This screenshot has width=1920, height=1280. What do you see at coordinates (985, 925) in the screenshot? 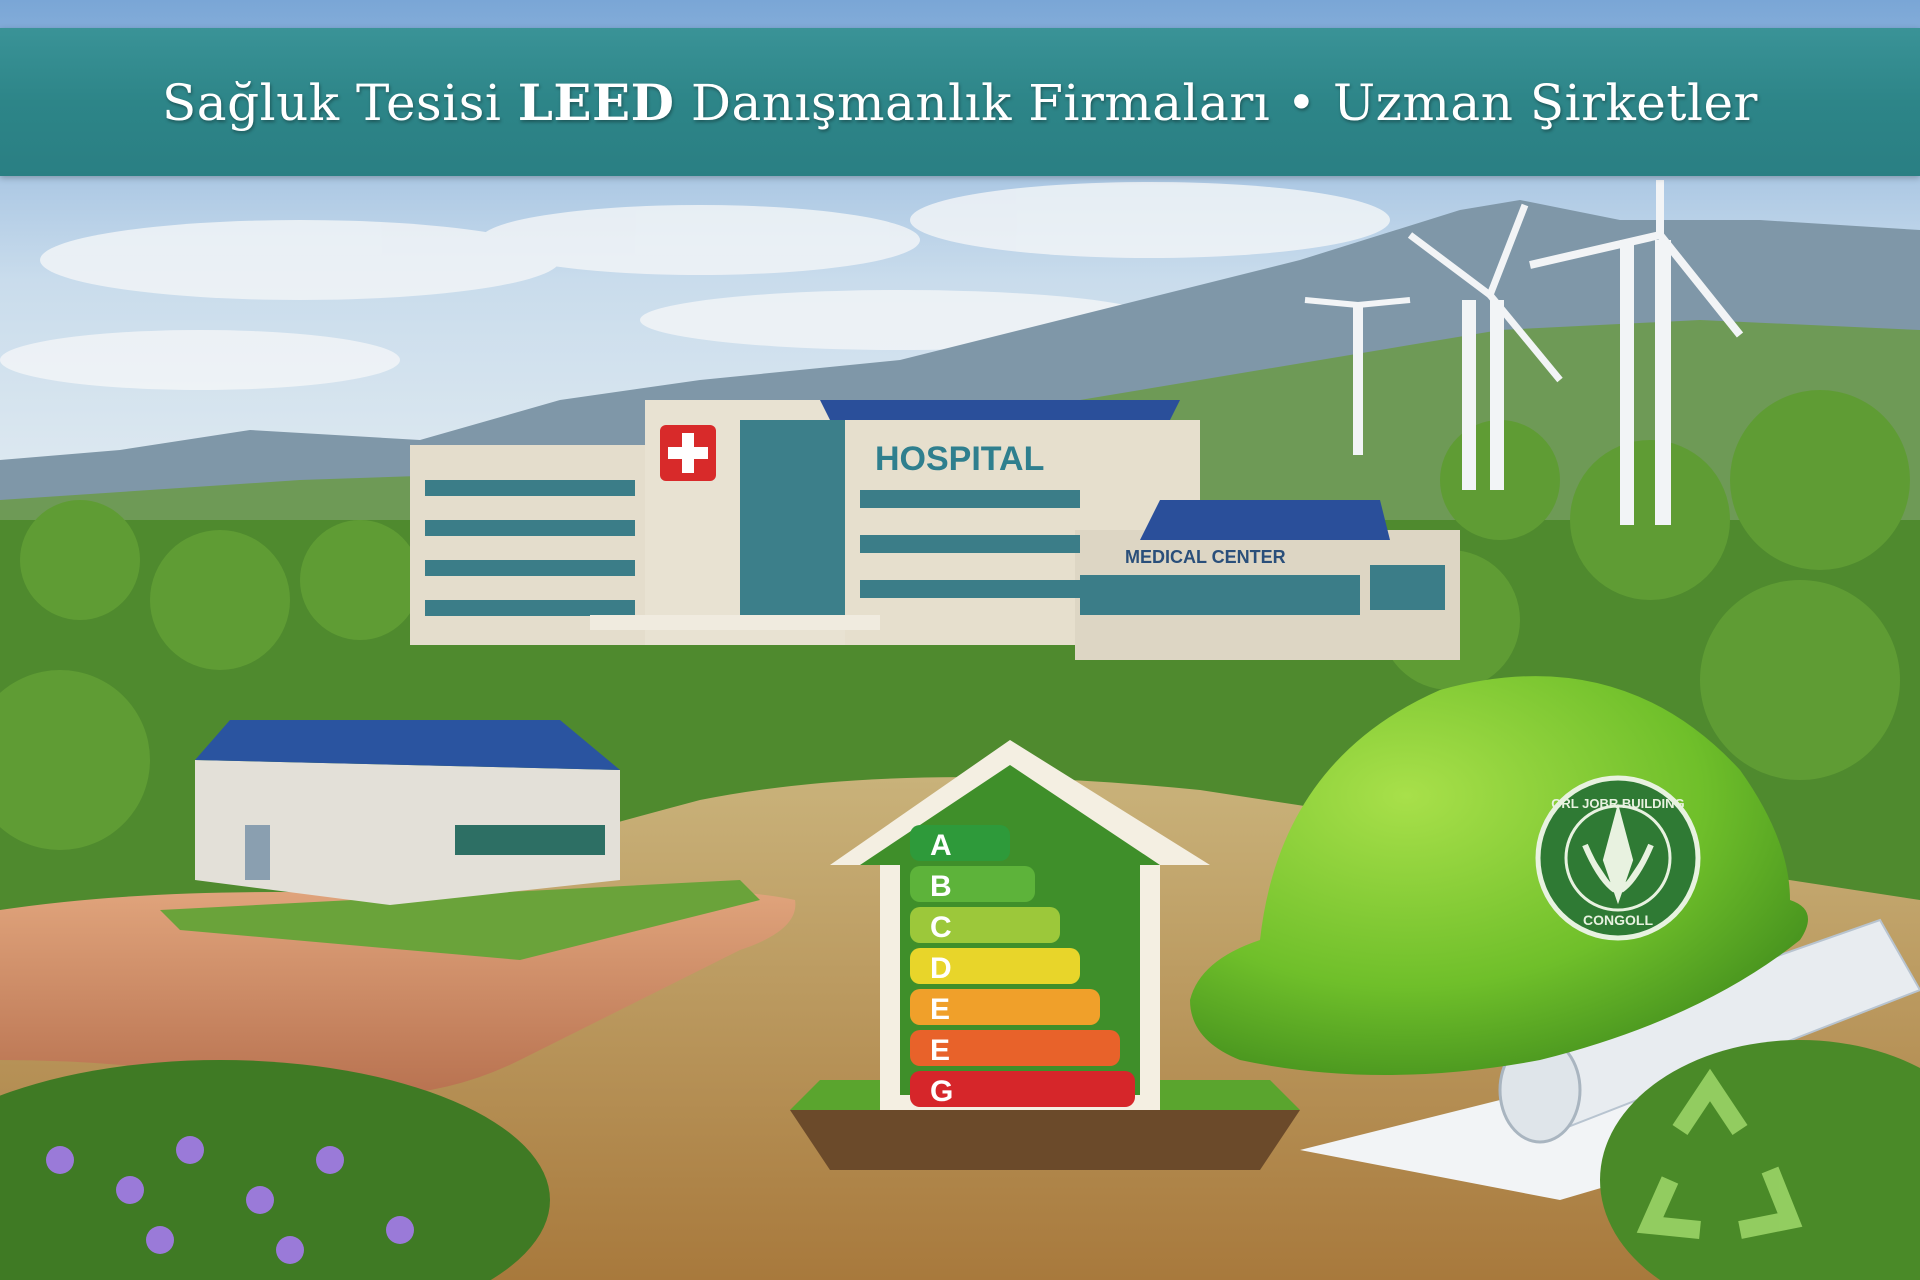
I see `energy-bar-c` at bounding box center [985, 925].